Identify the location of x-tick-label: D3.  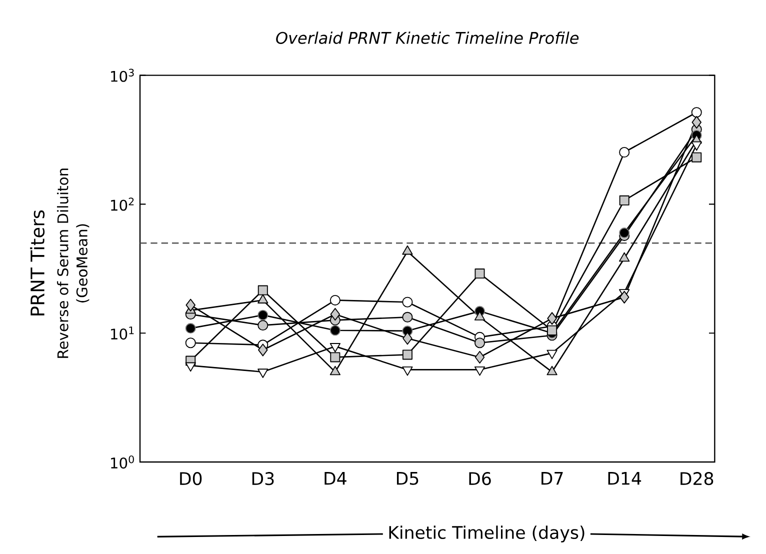
(263, 479).